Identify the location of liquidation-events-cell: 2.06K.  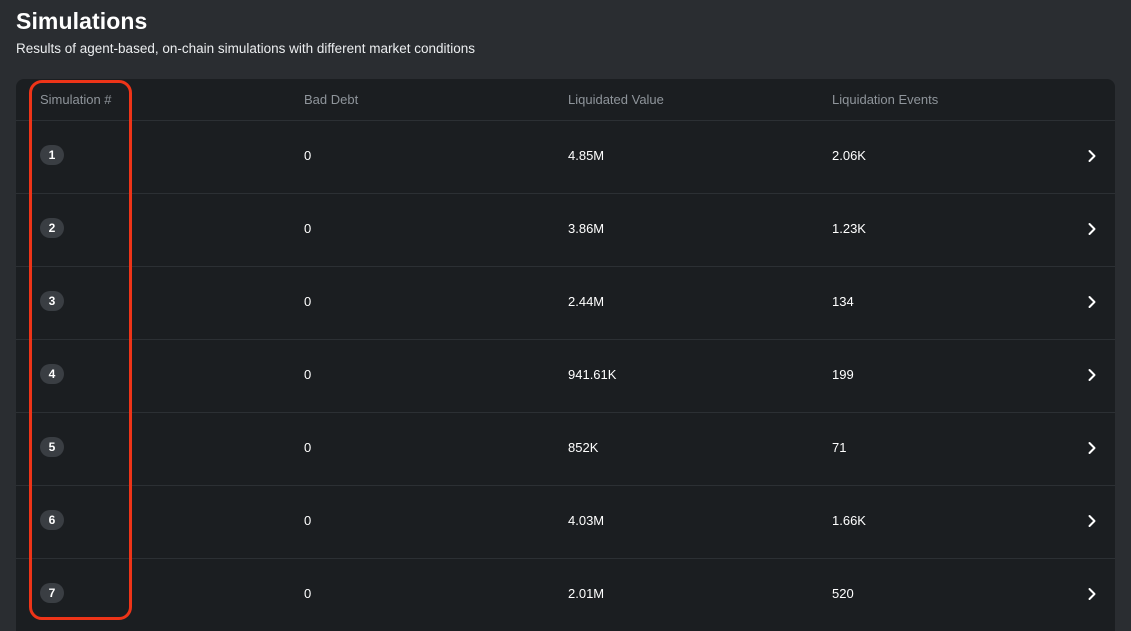
(849, 155).